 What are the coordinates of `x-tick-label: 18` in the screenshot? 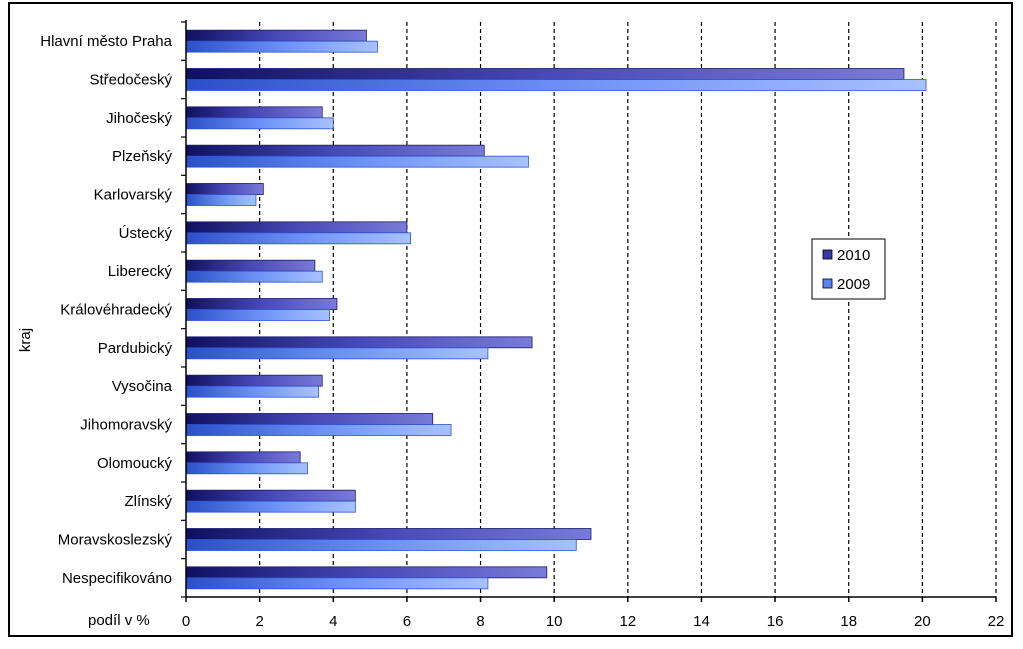 It's located at (848, 621).